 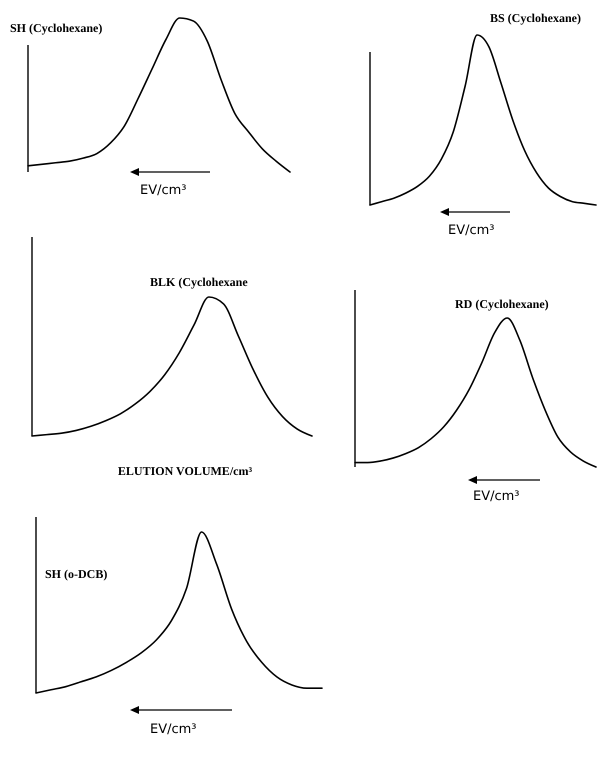 What do you see at coordinates (535, 18) in the screenshot?
I see `chart-title: BS (Cyclohexane)` at bounding box center [535, 18].